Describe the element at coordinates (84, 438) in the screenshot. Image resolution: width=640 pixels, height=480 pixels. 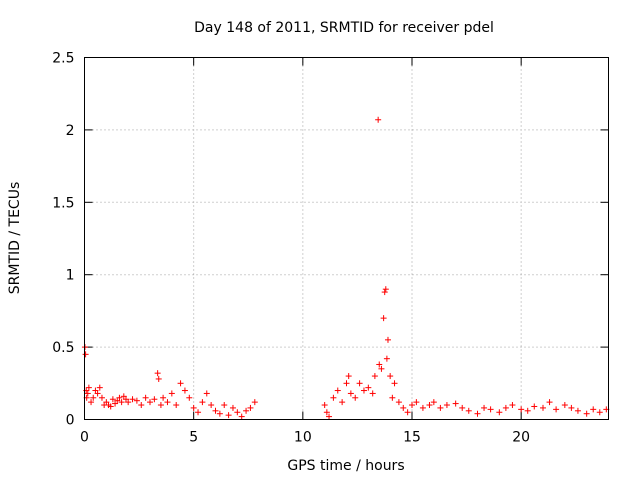
I see `x-tick-label: 0` at that location.